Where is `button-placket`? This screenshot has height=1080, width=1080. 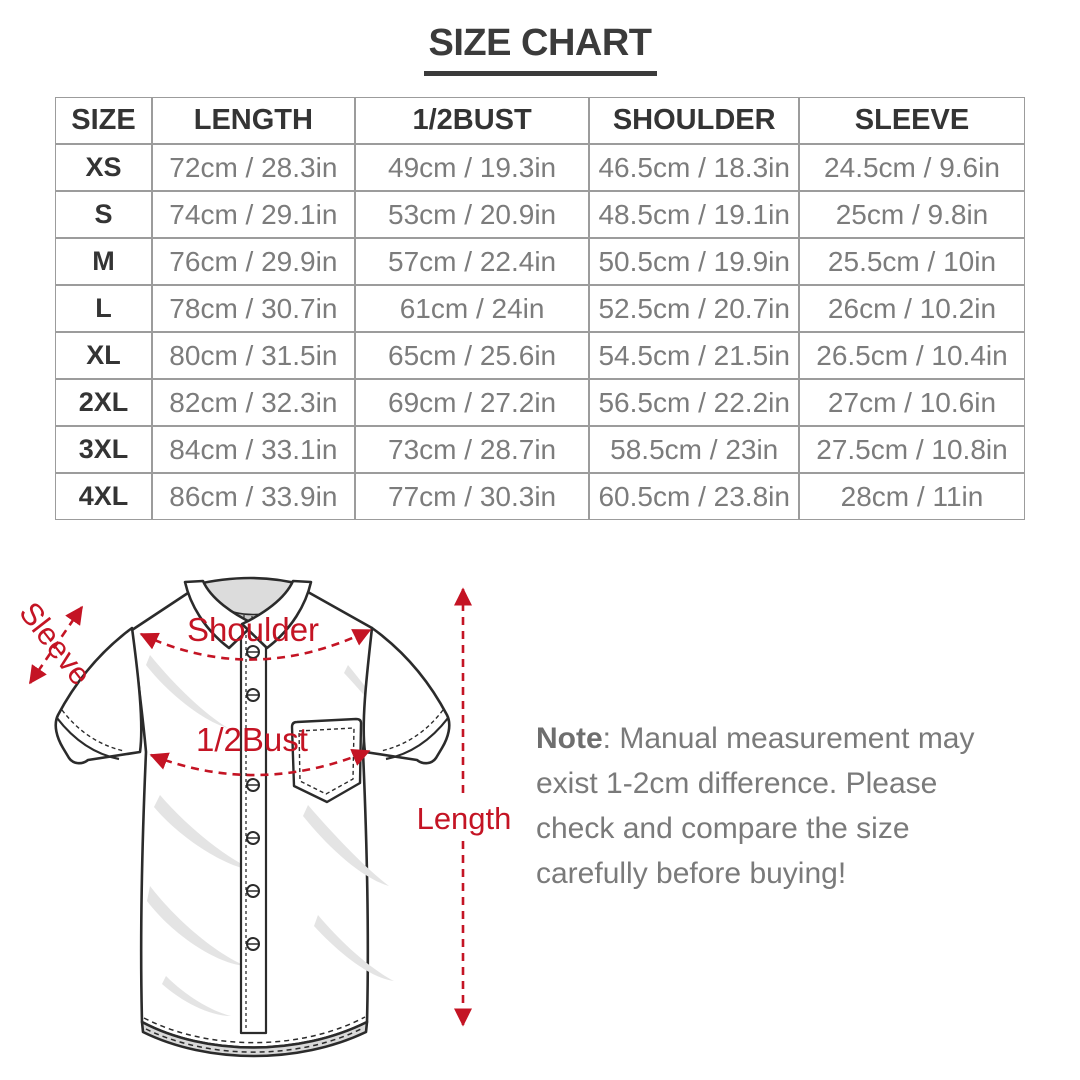
button-placket is located at coordinates (253, 828).